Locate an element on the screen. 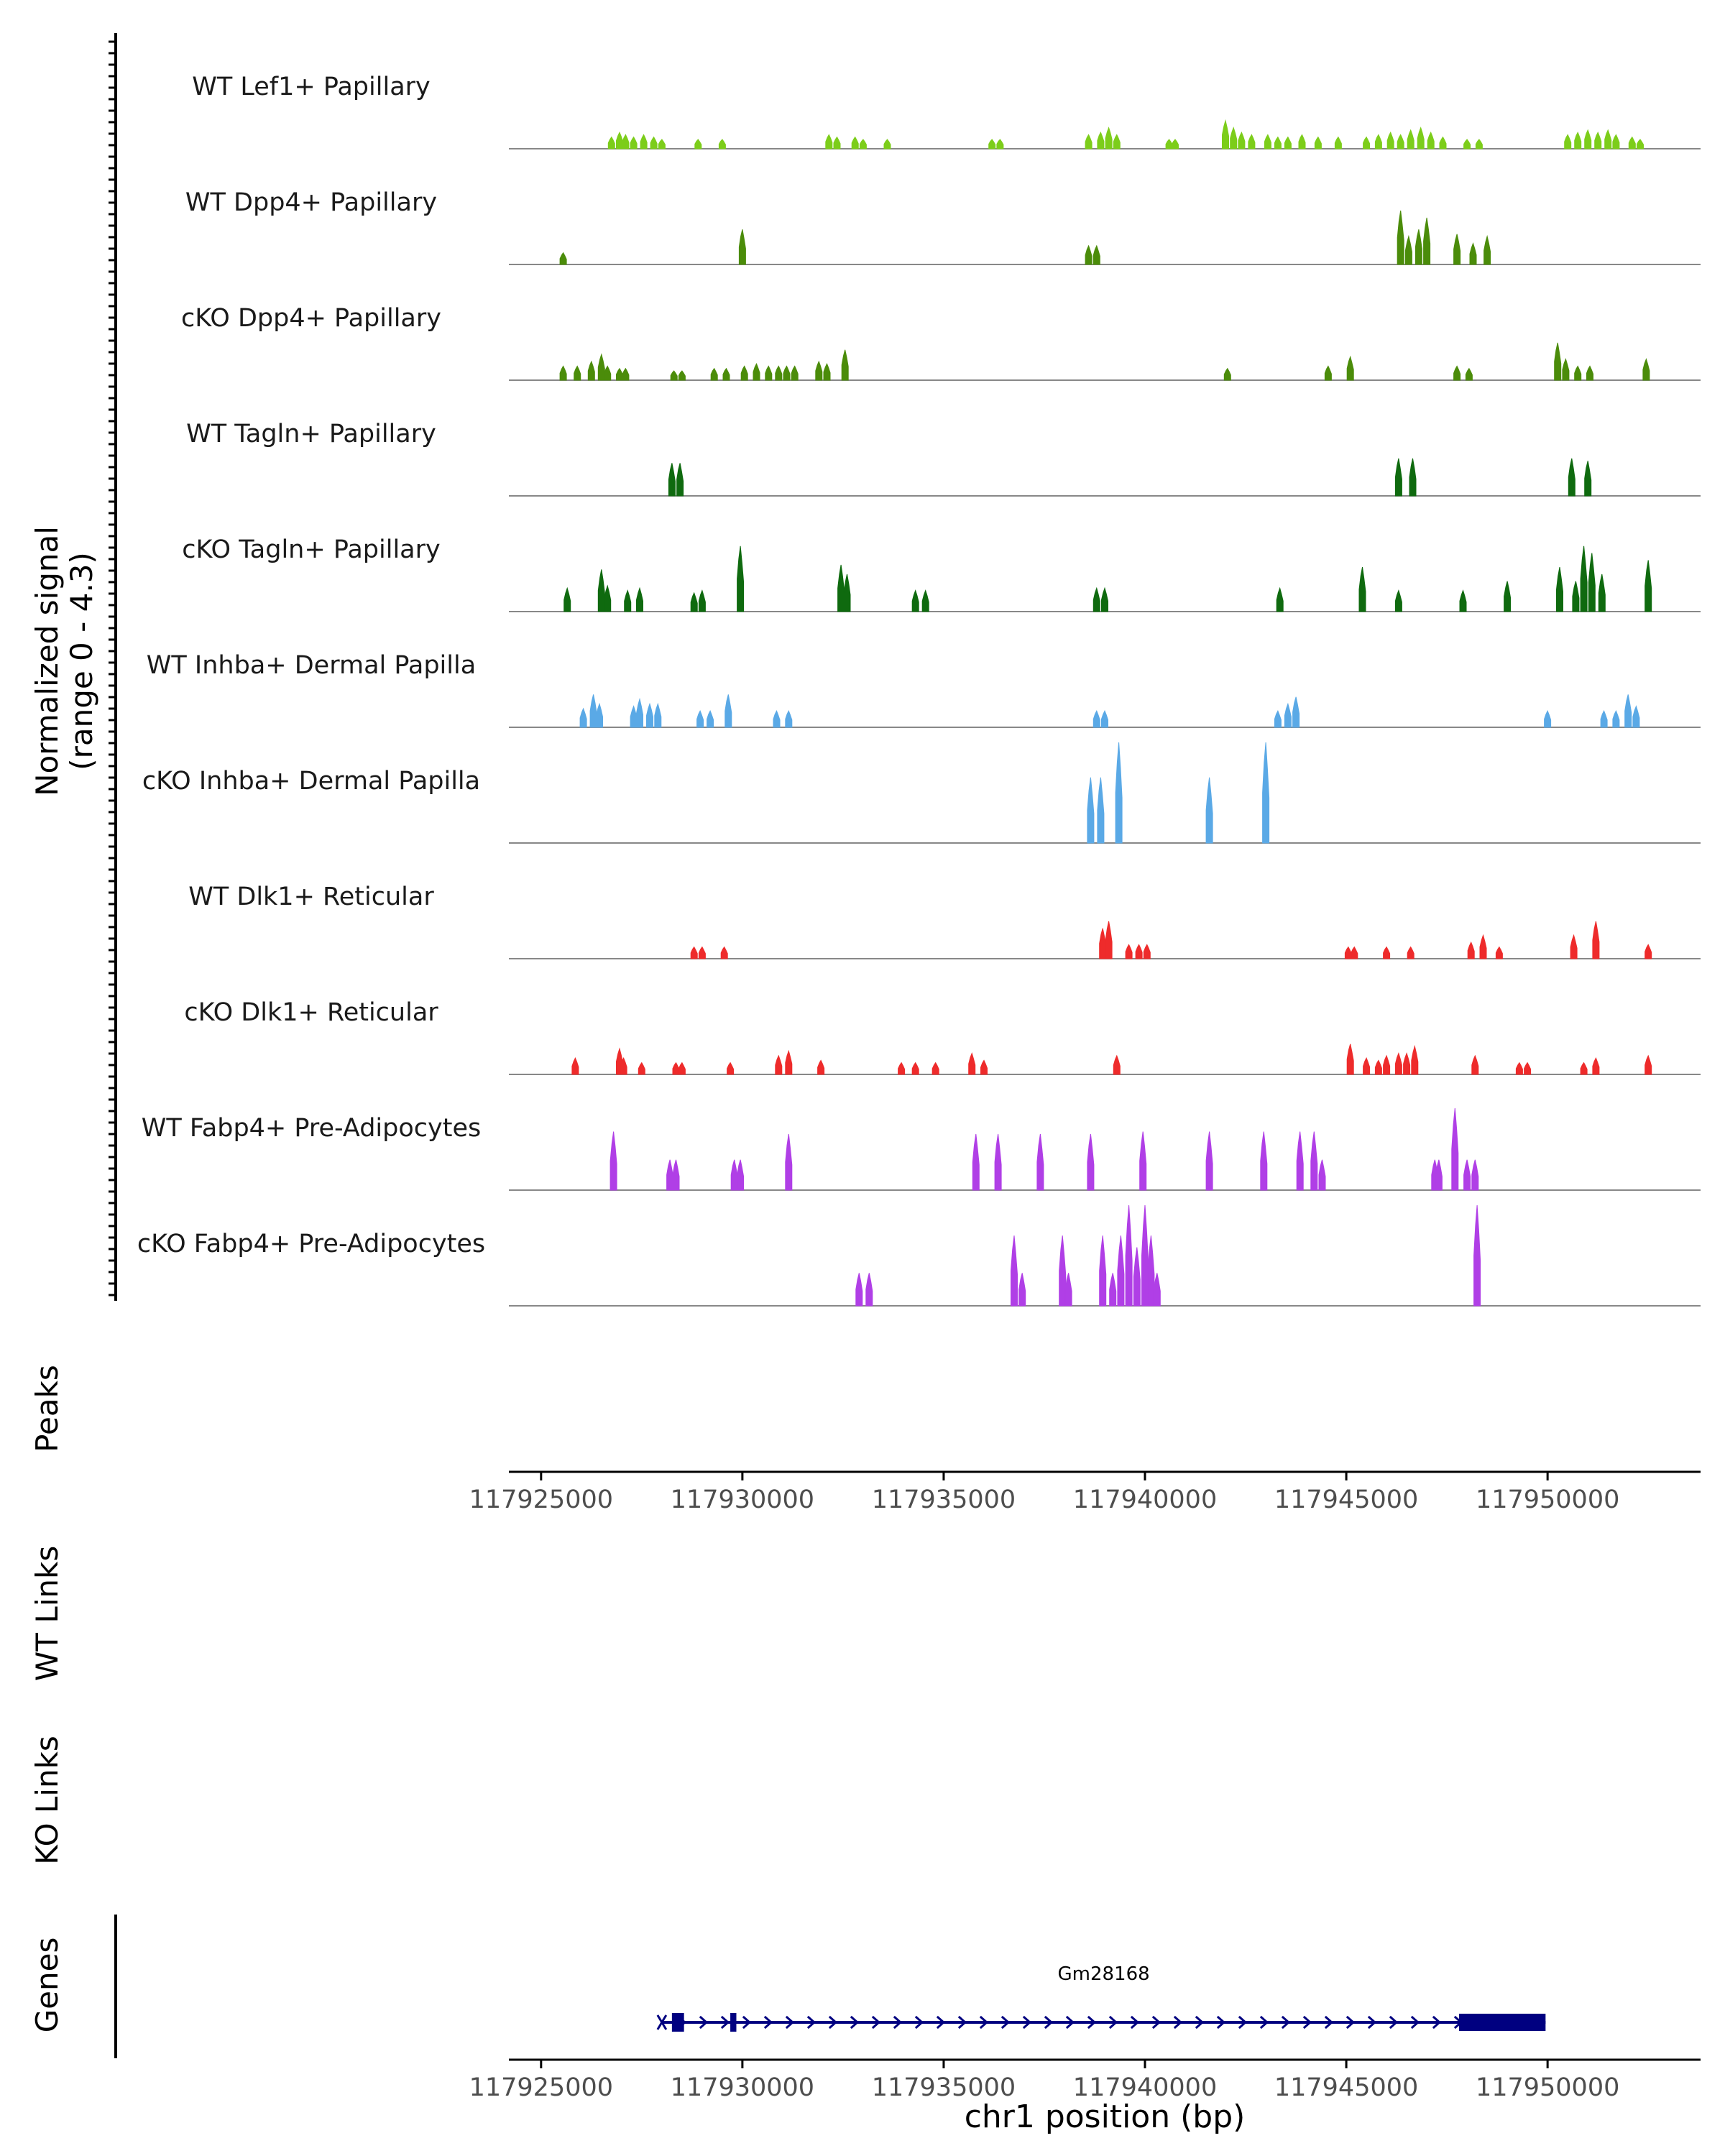 This screenshot has height=2156, width=1725. gene-name-label: Gm28168 is located at coordinates (1104, 1974).